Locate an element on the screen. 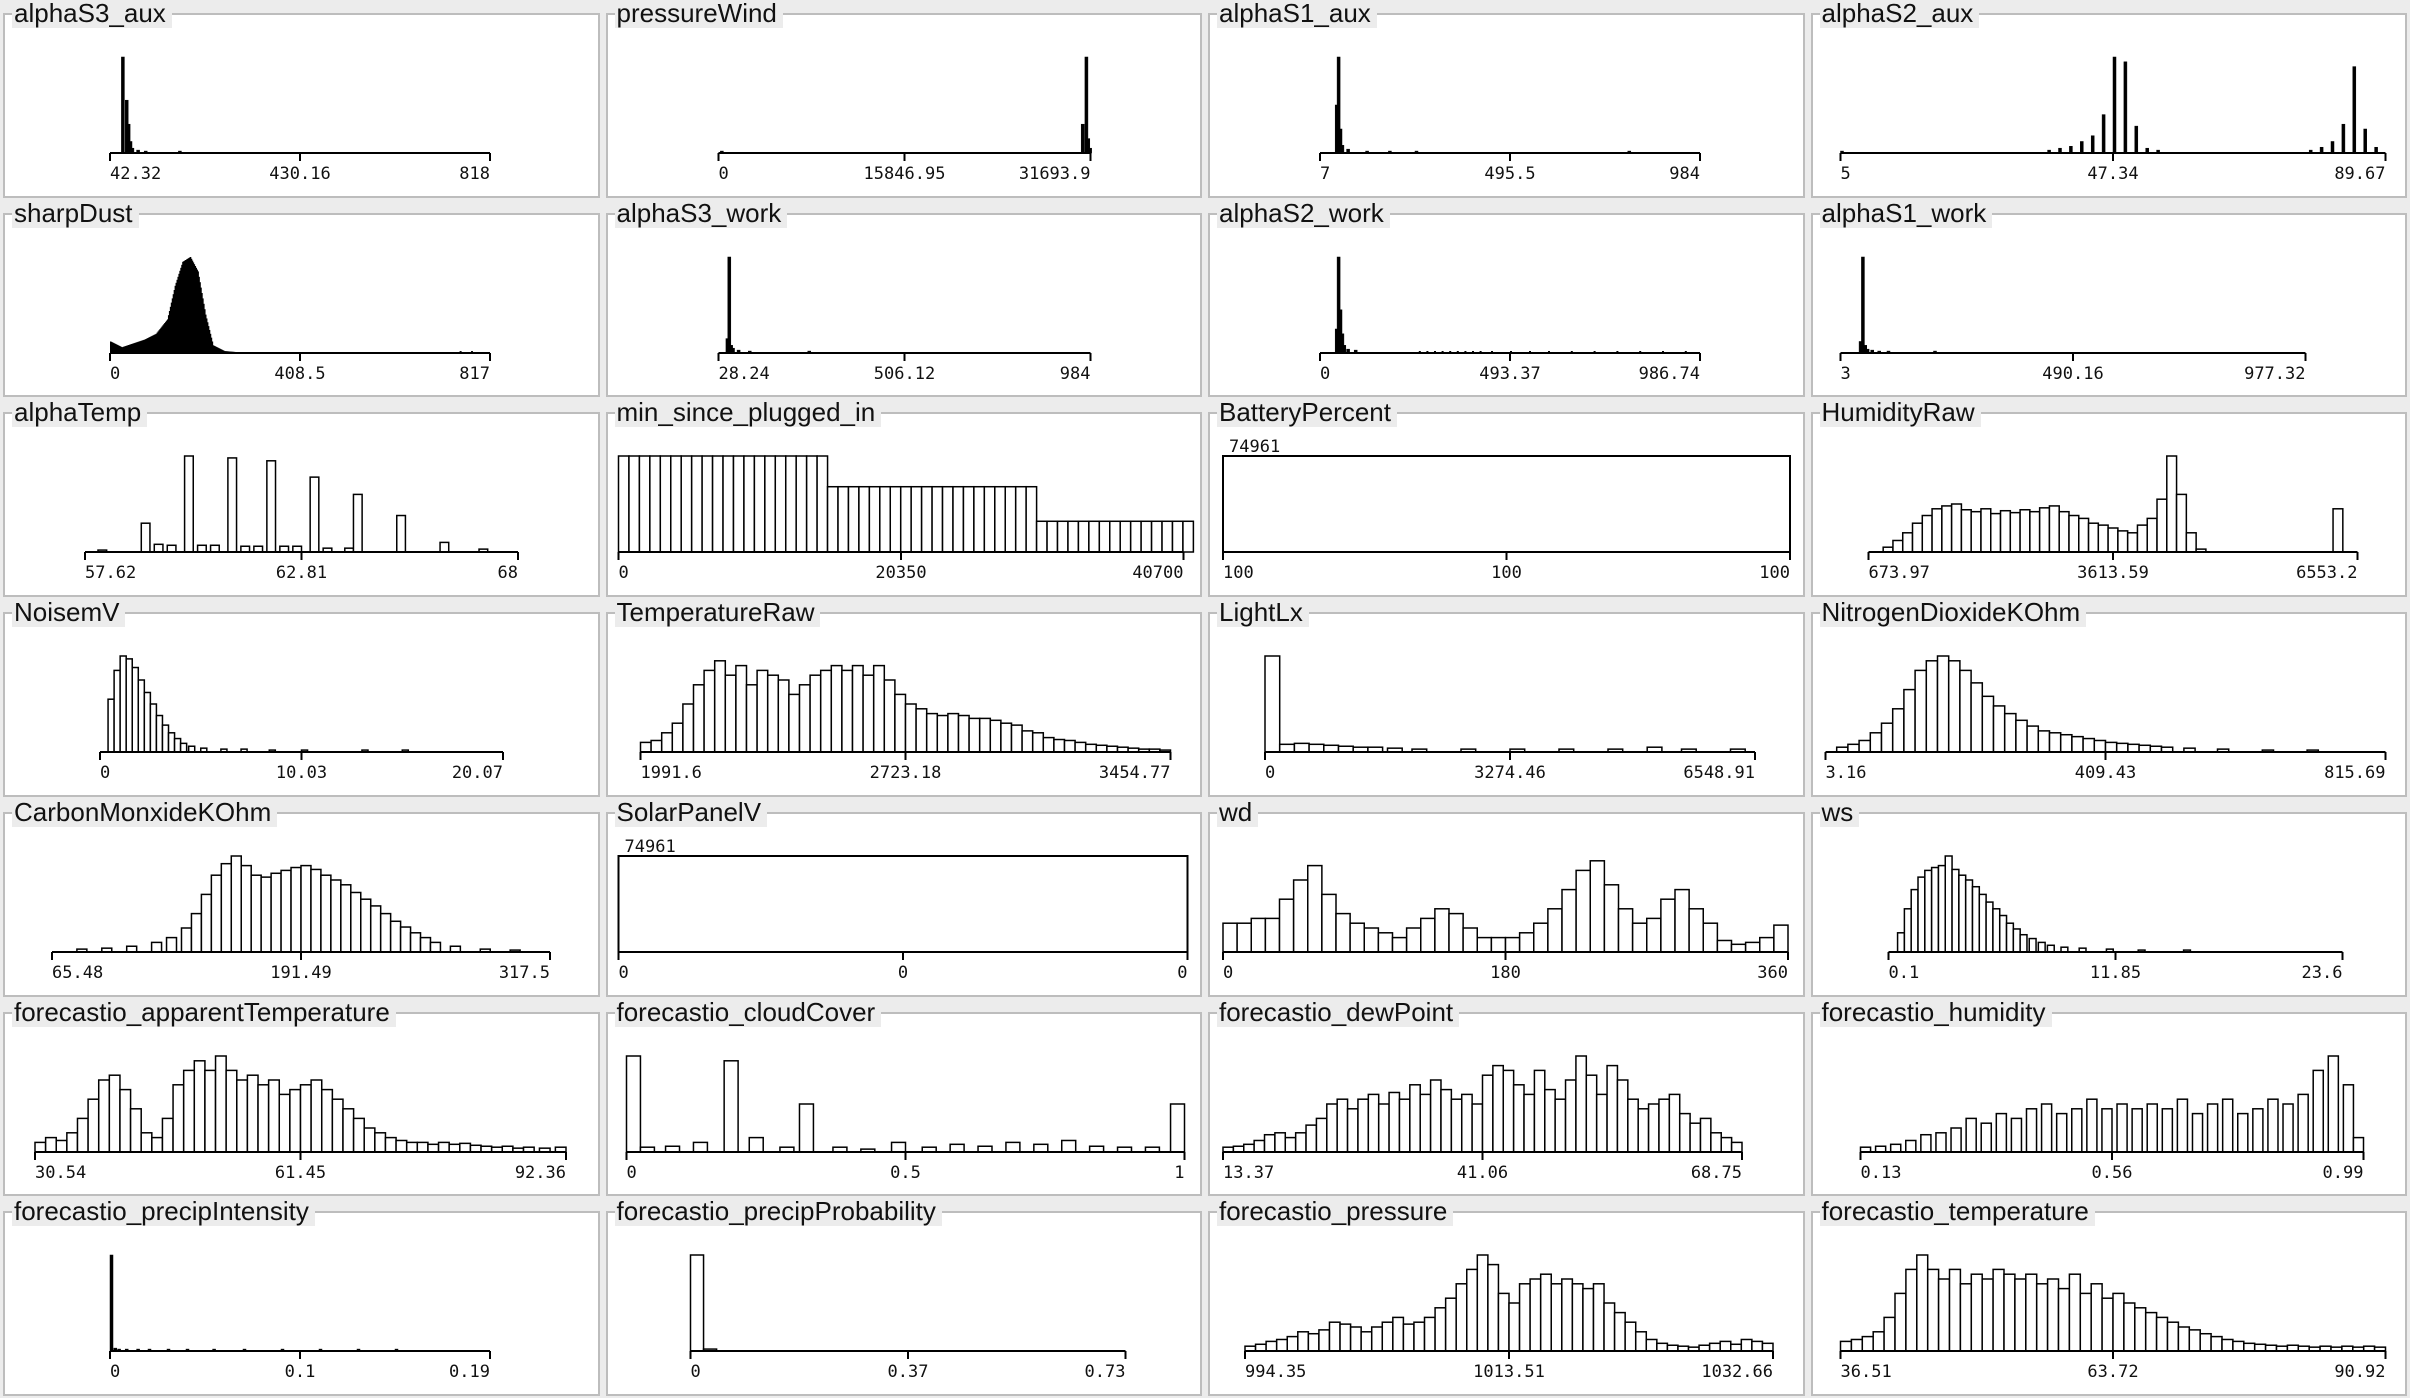 The image size is (2410, 1398). histogram-chart: 0 20350 40700 is located at coordinates (905, 519).